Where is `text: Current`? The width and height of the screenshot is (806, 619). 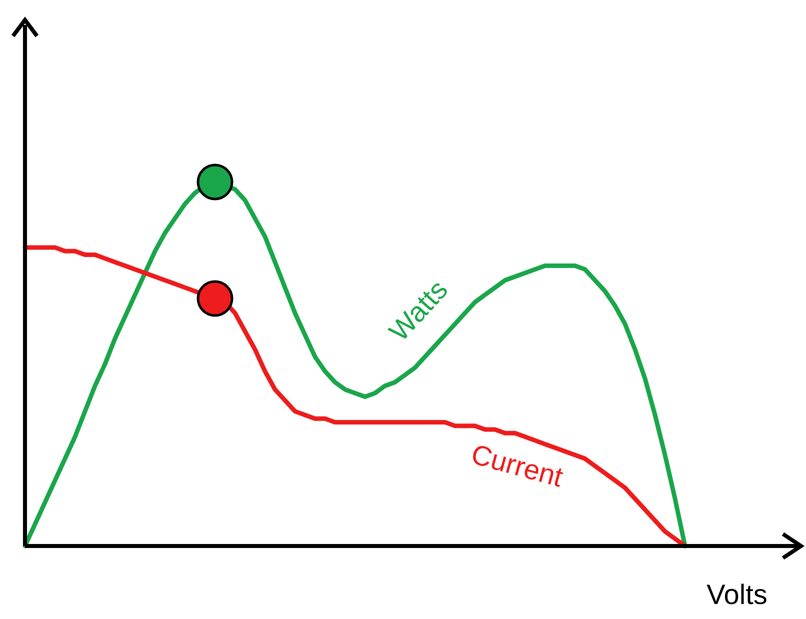 text: Current is located at coordinates (517, 465).